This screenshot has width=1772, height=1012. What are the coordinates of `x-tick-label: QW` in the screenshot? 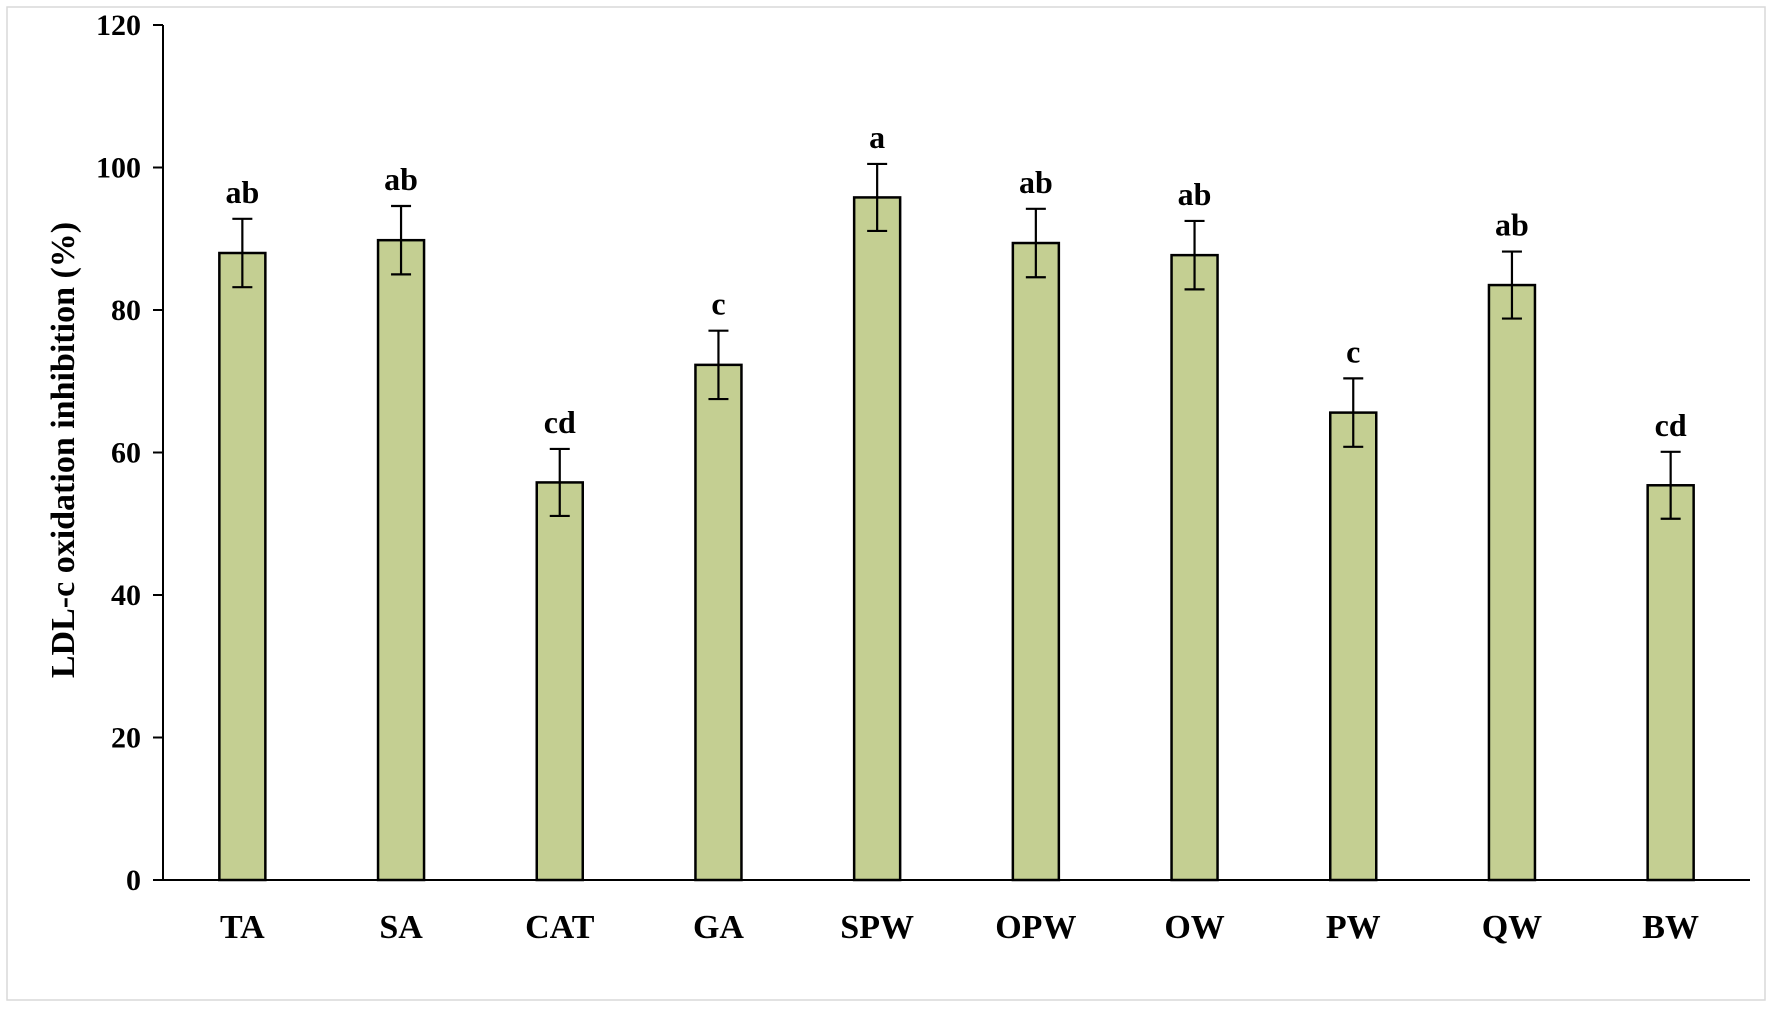 It's located at (1512, 927).